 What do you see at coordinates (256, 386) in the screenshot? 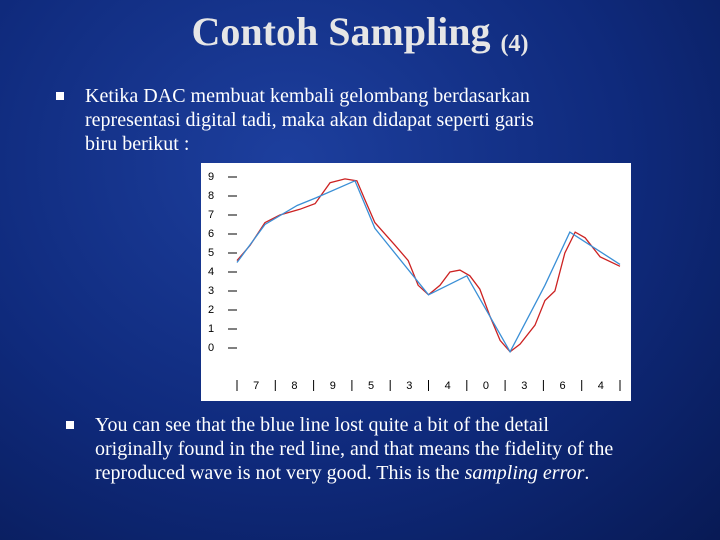
I see `x-tick-label: 7` at bounding box center [256, 386].